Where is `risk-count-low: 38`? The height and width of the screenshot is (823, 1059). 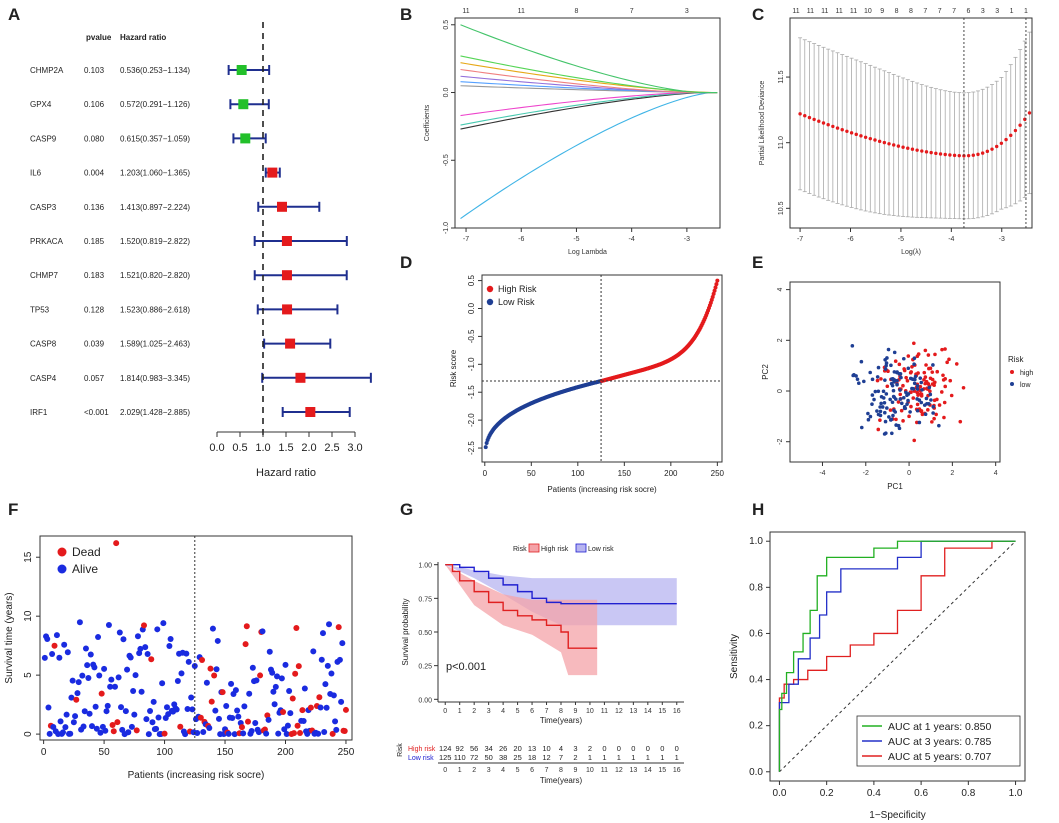 risk-count-low: 38 is located at coordinates (503, 757).